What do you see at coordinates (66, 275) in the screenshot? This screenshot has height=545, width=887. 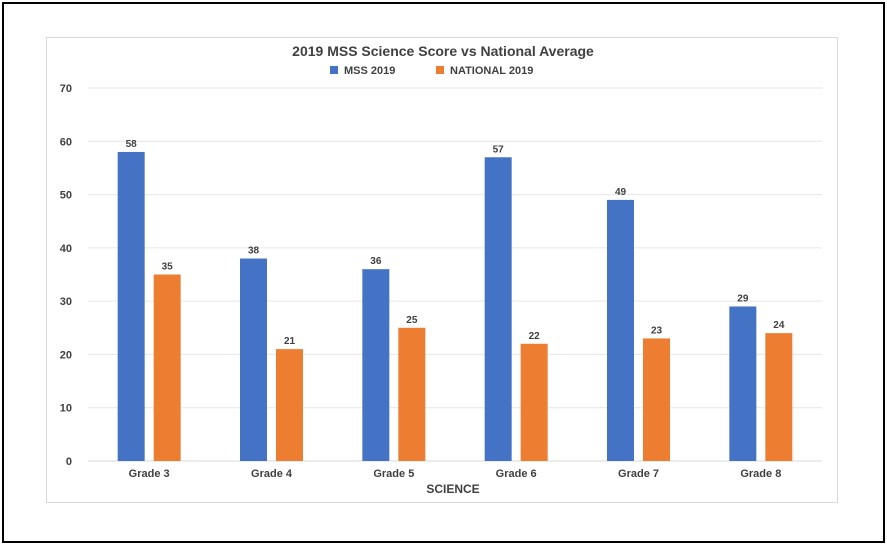 I see `y-axis-ticks: 0 10 20 30 40 50 60 70` at bounding box center [66, 275].